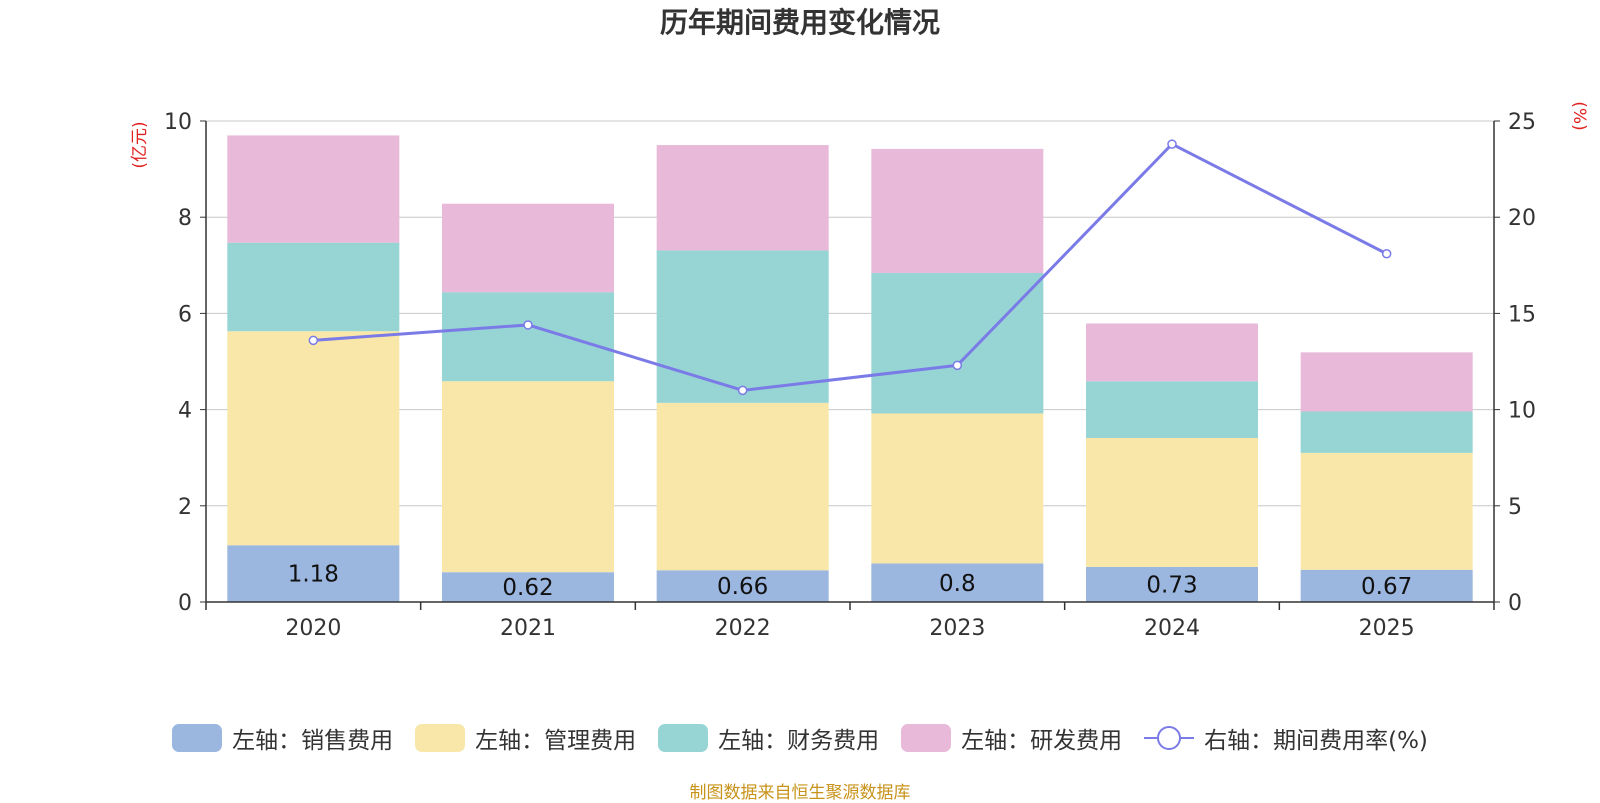 The height and width of the screenshot is (803, 1600). Describe the element at coordinates (185, 314) in the screenshot. I see `y-left-tick-label: 6` at that location.